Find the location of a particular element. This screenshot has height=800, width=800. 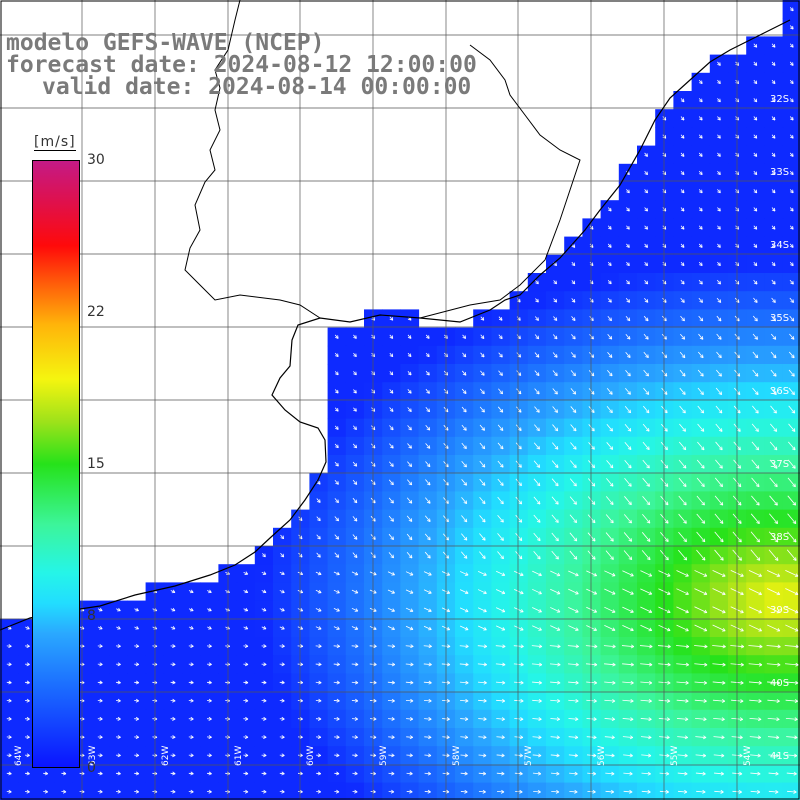

longitude-label: 55W is located at coordinates (675, 755).